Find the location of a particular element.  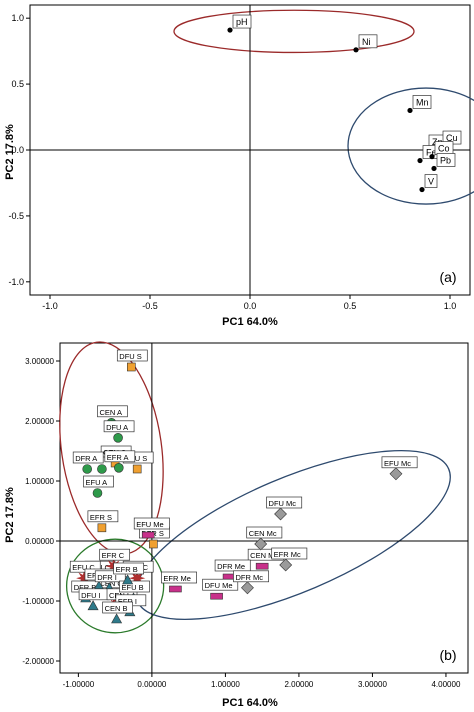

x-axis-label-b: PC1 64.0% is located at coordinates (250, 703).